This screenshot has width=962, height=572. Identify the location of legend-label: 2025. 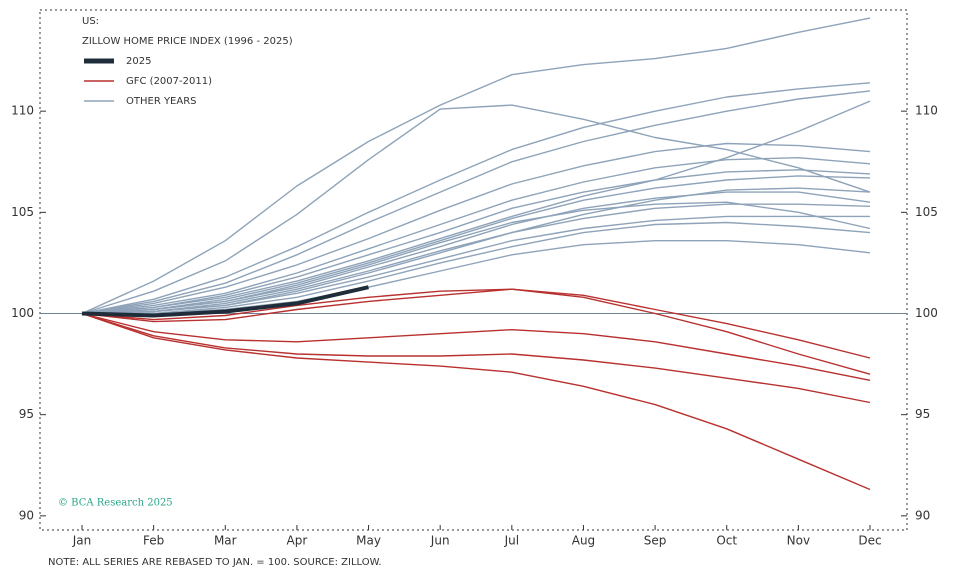
(138, 61).